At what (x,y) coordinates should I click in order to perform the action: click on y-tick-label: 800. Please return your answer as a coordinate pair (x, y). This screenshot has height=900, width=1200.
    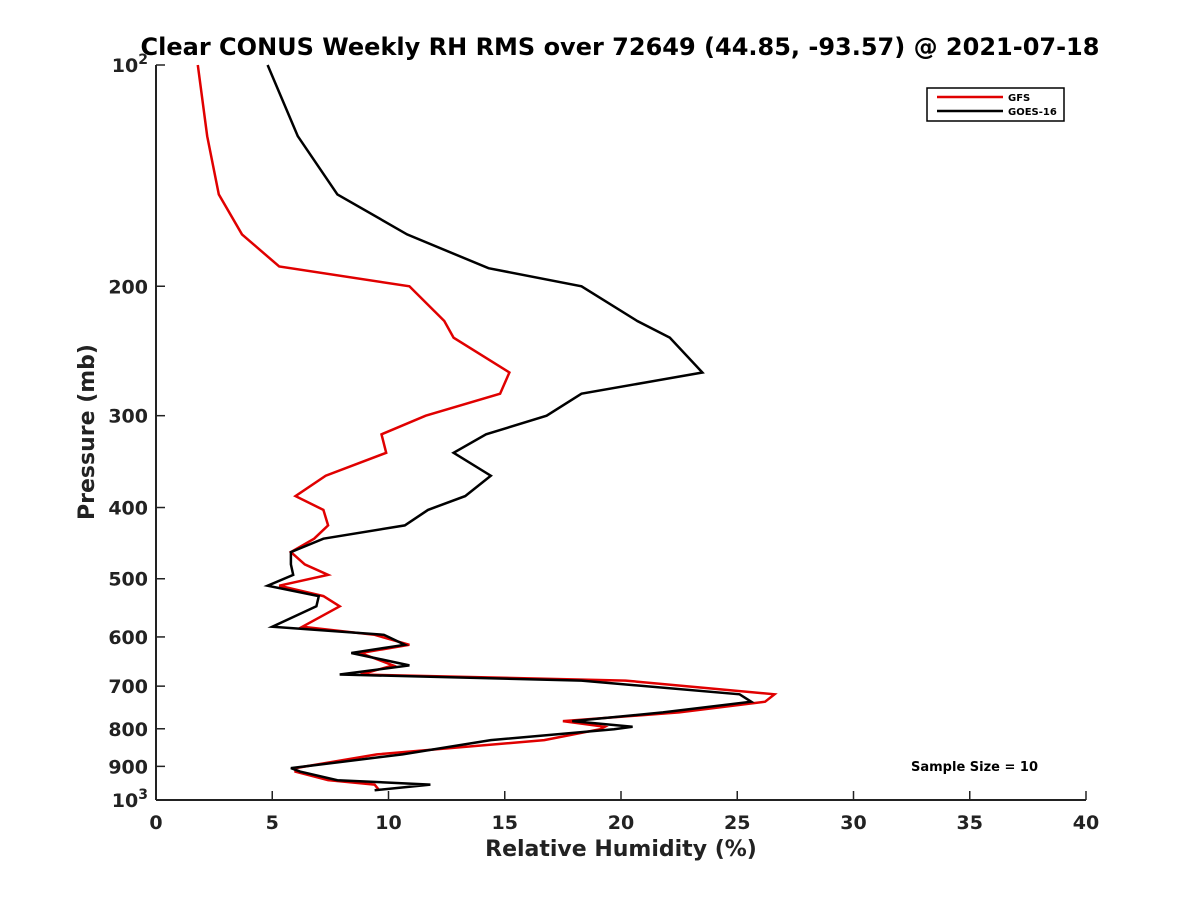
    Looking at the image, I should click on (128, 730).